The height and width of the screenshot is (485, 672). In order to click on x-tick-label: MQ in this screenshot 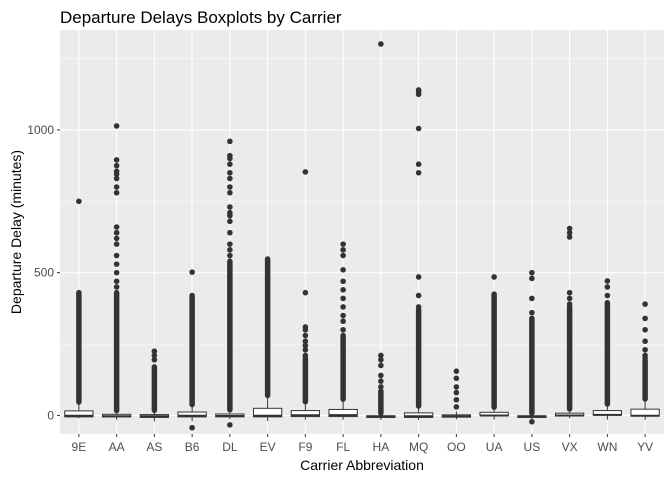, I will do `click(418, 447)`.